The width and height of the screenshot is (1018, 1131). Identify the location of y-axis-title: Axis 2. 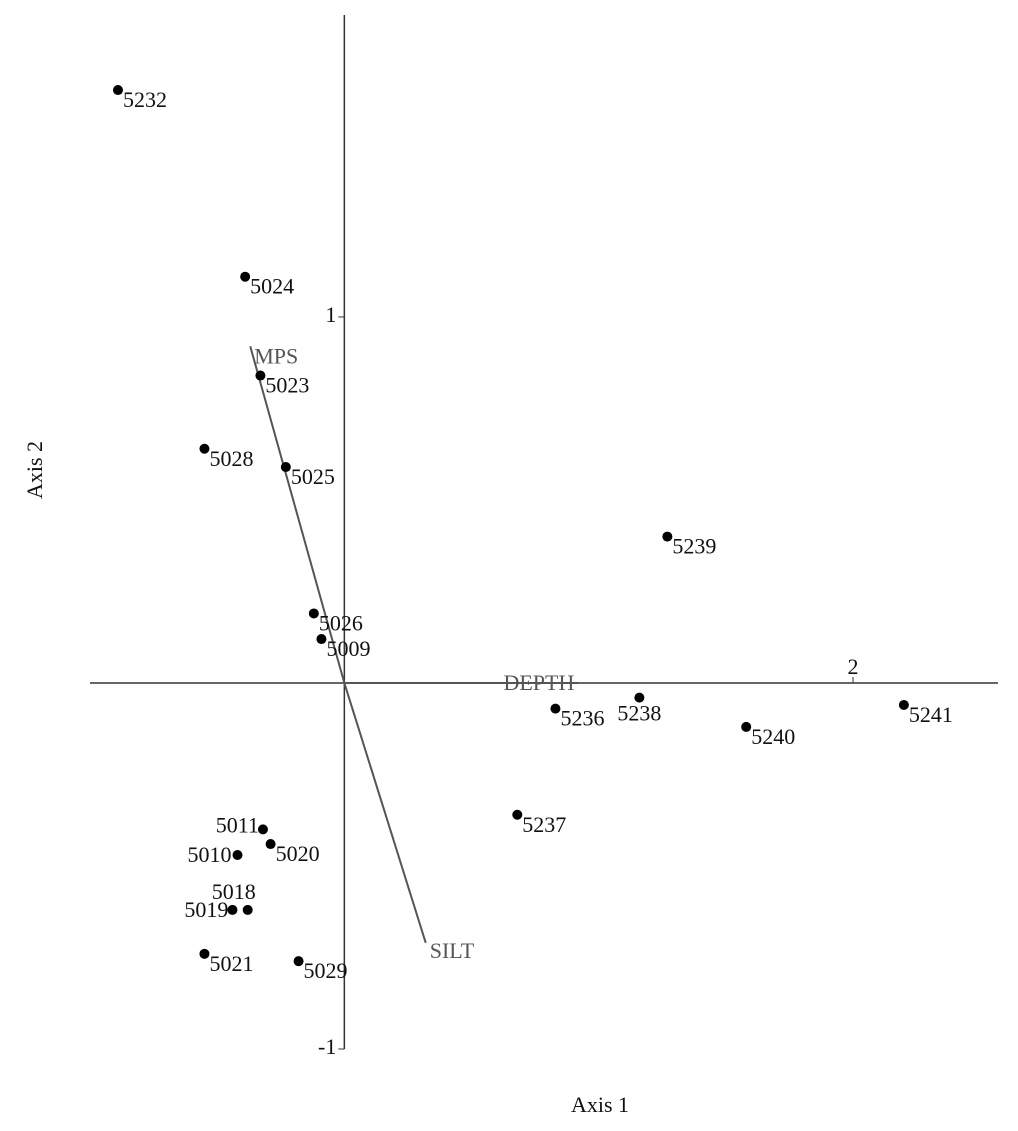
(34, 470).